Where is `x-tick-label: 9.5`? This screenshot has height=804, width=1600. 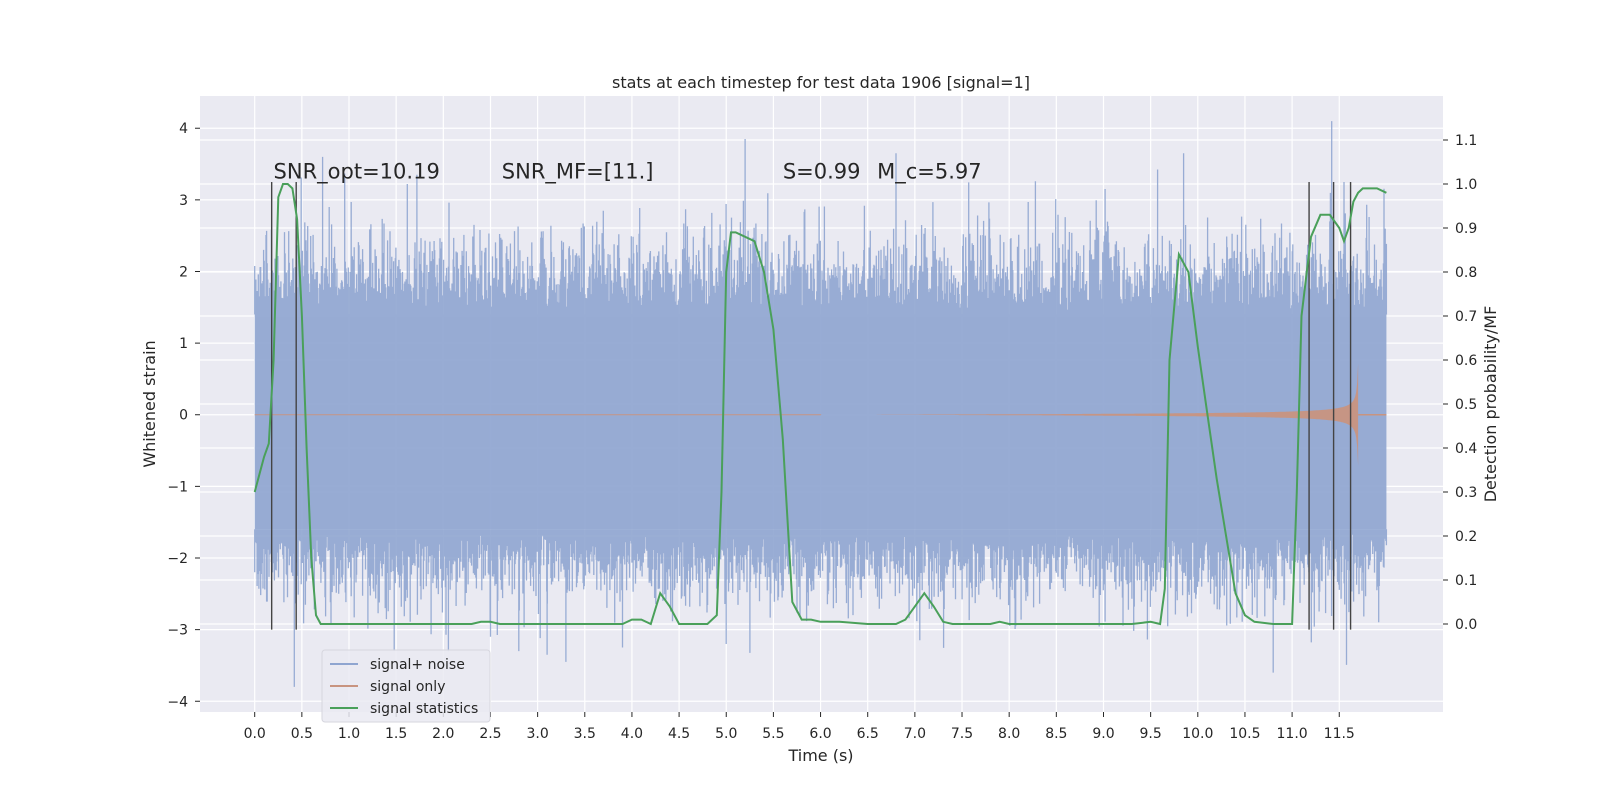
x-tick-label: 9.5 is located at coordinates (1151, 734).